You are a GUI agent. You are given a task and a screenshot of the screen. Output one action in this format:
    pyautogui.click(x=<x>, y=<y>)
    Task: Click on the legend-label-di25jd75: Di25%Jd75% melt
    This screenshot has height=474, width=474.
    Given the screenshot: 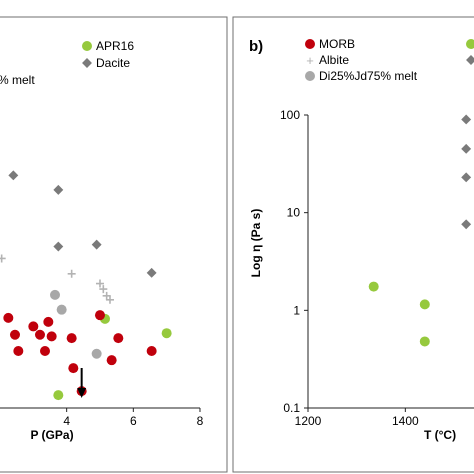 What is the action you would take?
    pyautogui.click(x=368, y=76)
    